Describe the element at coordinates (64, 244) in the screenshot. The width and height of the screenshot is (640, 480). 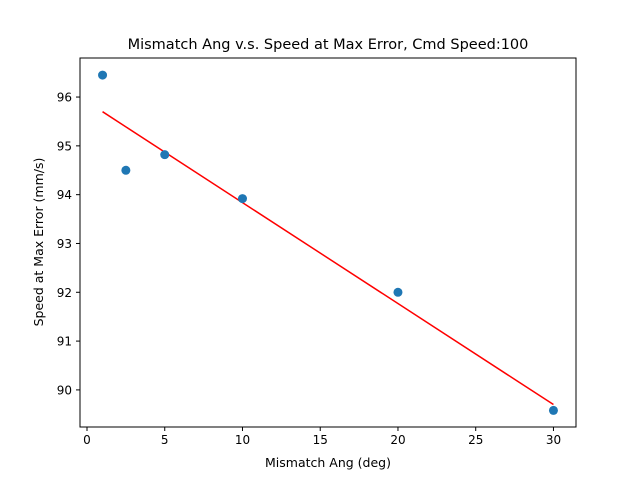
I see `y-tick-label: 93` at that location.